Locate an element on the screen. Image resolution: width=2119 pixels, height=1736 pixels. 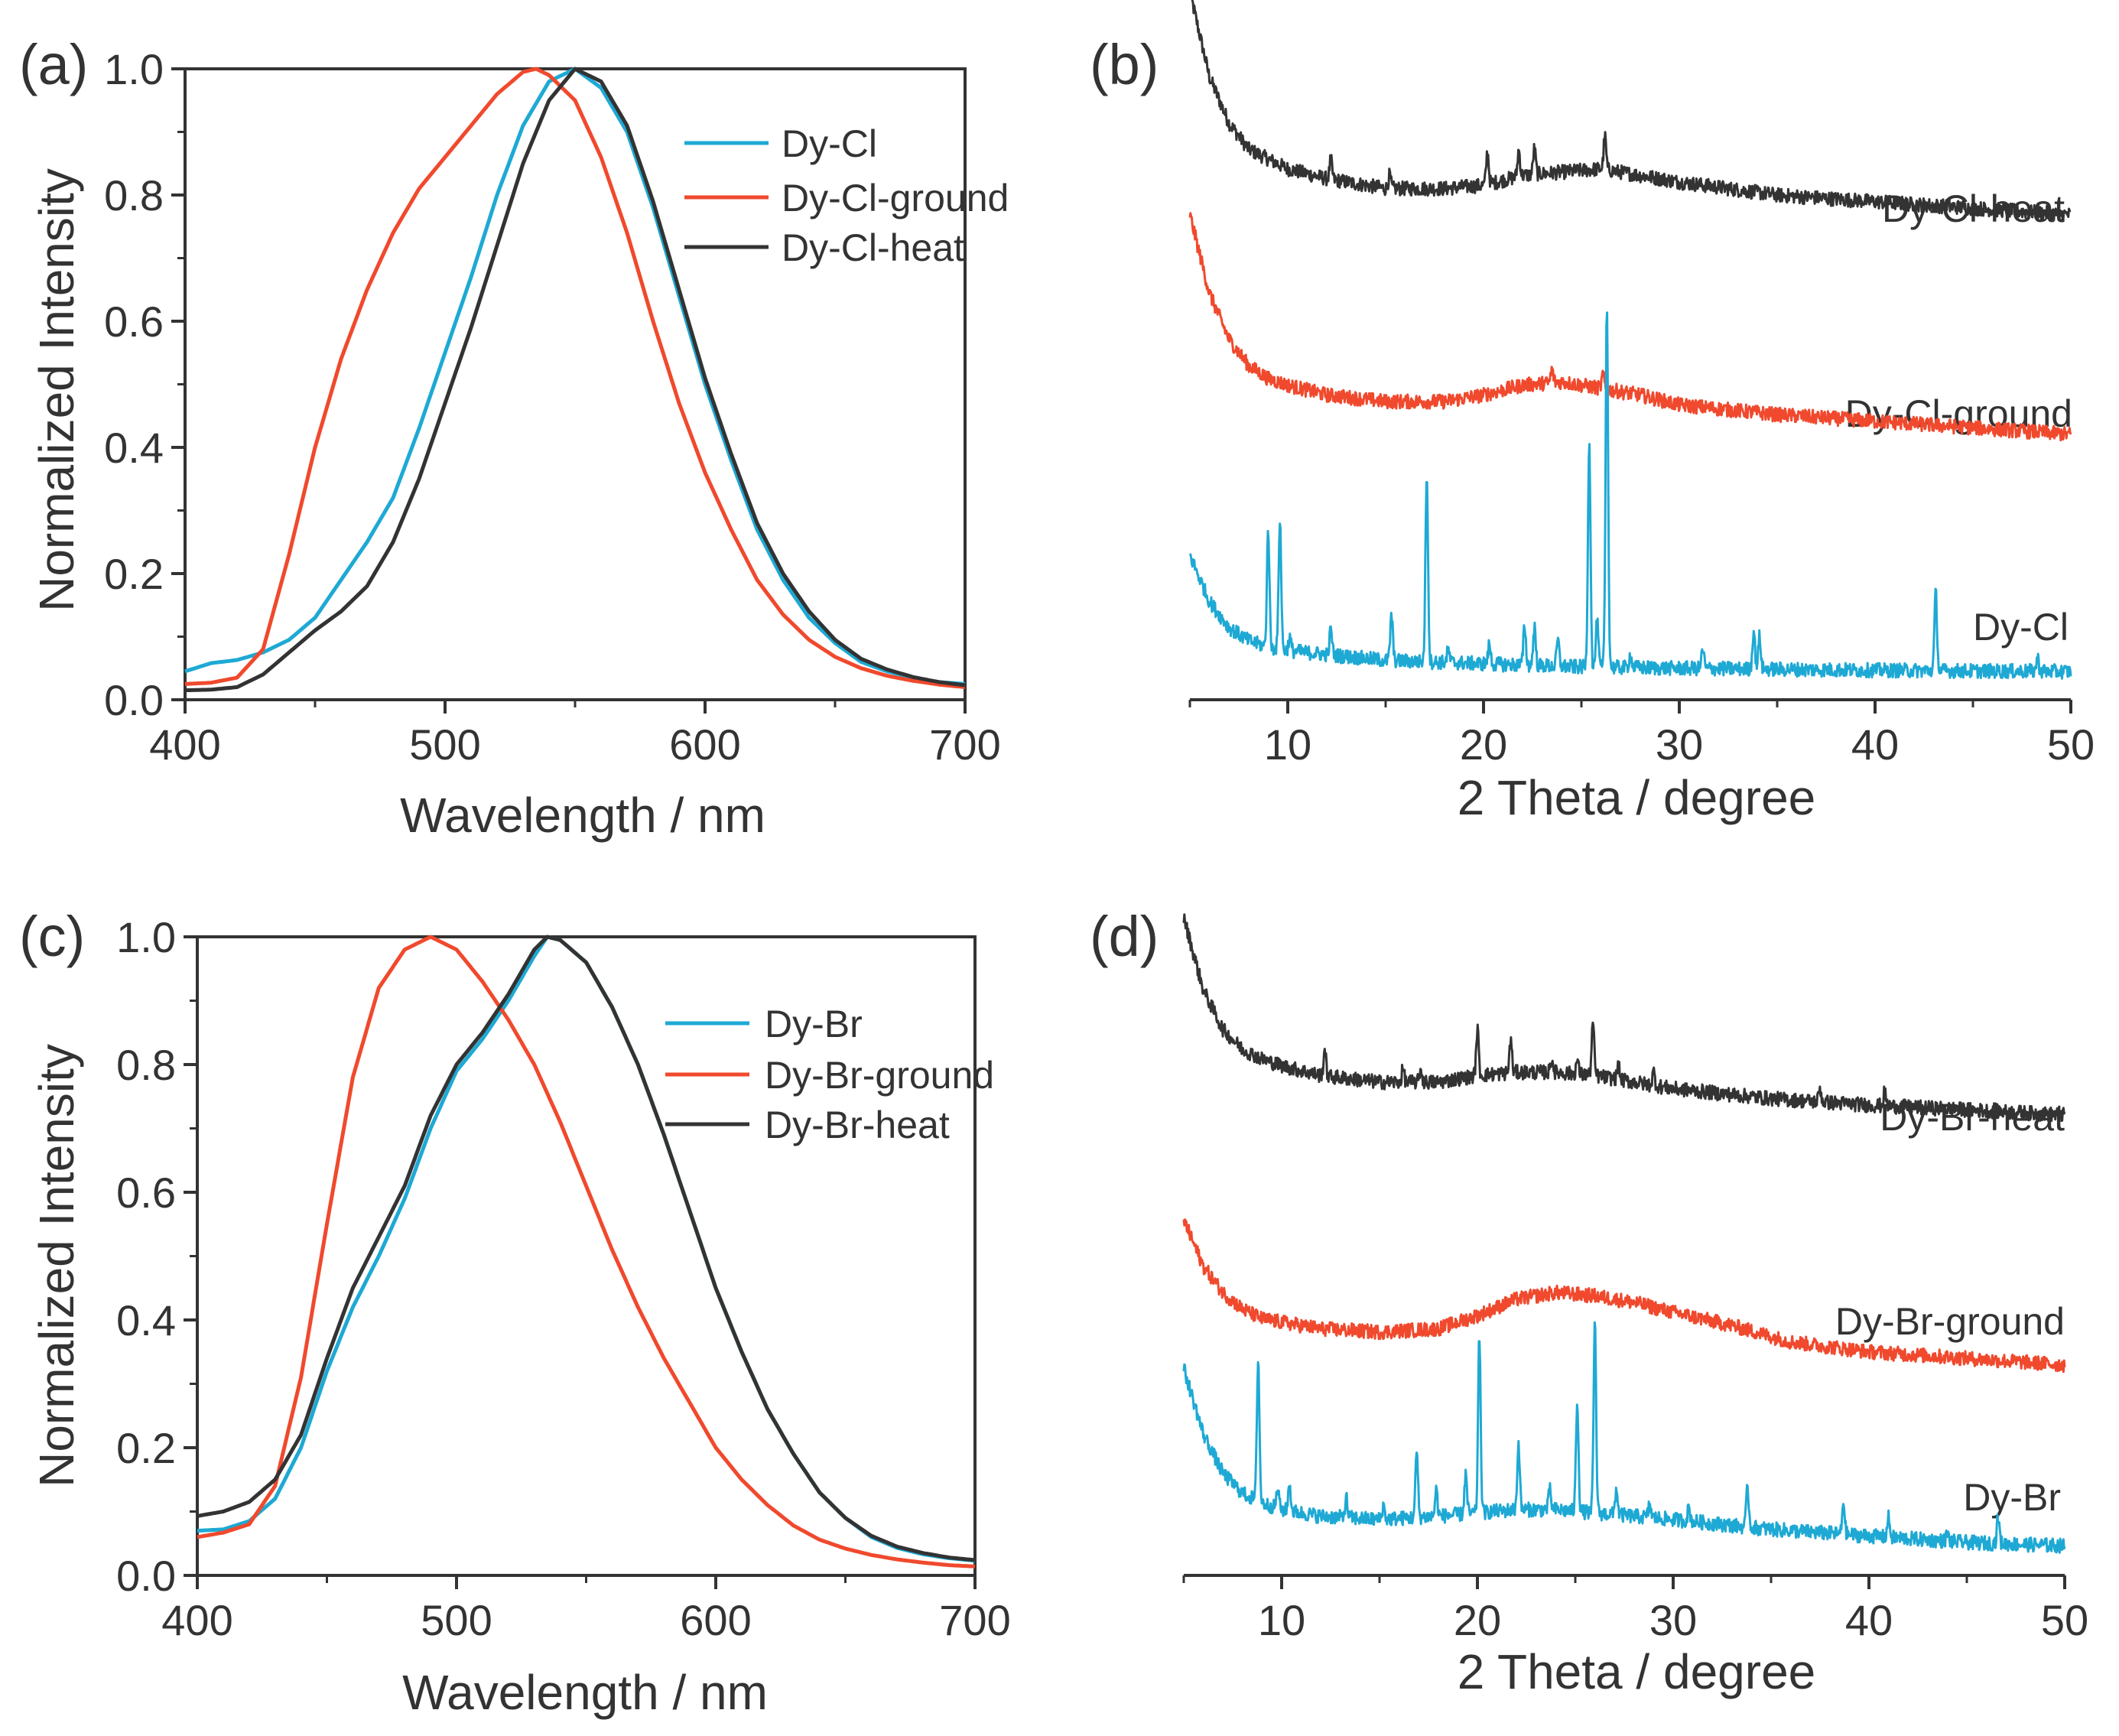
x-tick-label-c-3: 700 is located at coordinates (974, 1620).